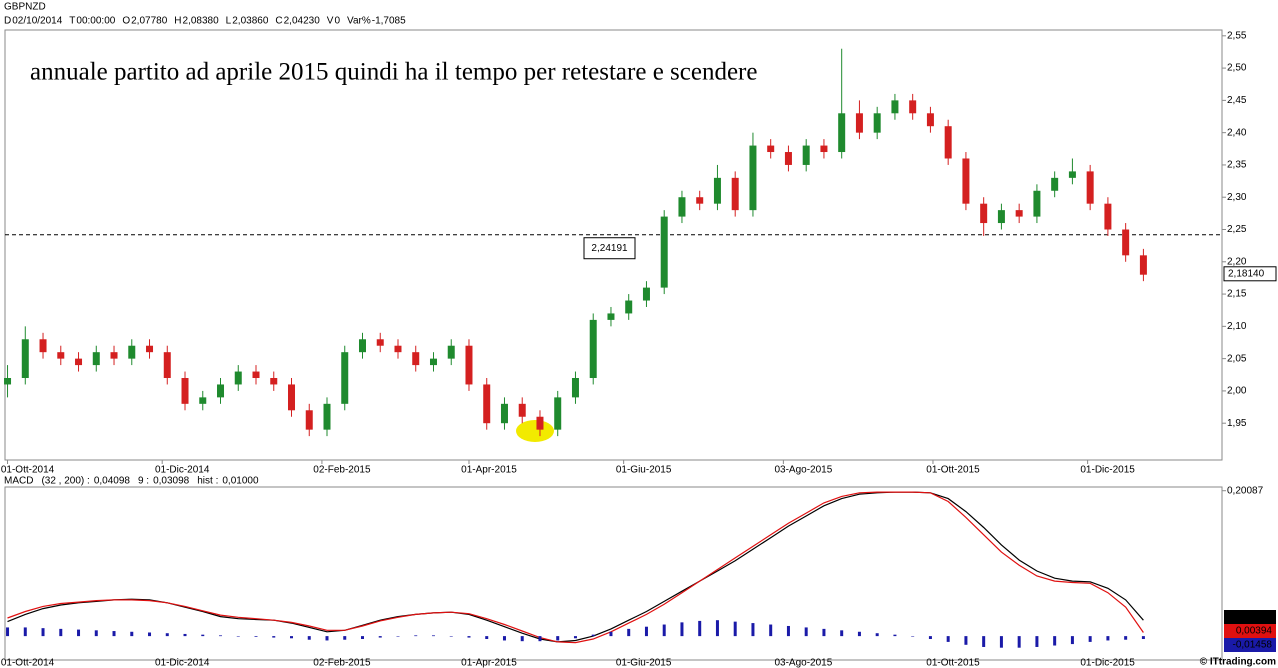  What do you see at coordinates (240, 481) in the screenshot?
I see `legend-item: 0,01000` at bounding box center [240, 481].